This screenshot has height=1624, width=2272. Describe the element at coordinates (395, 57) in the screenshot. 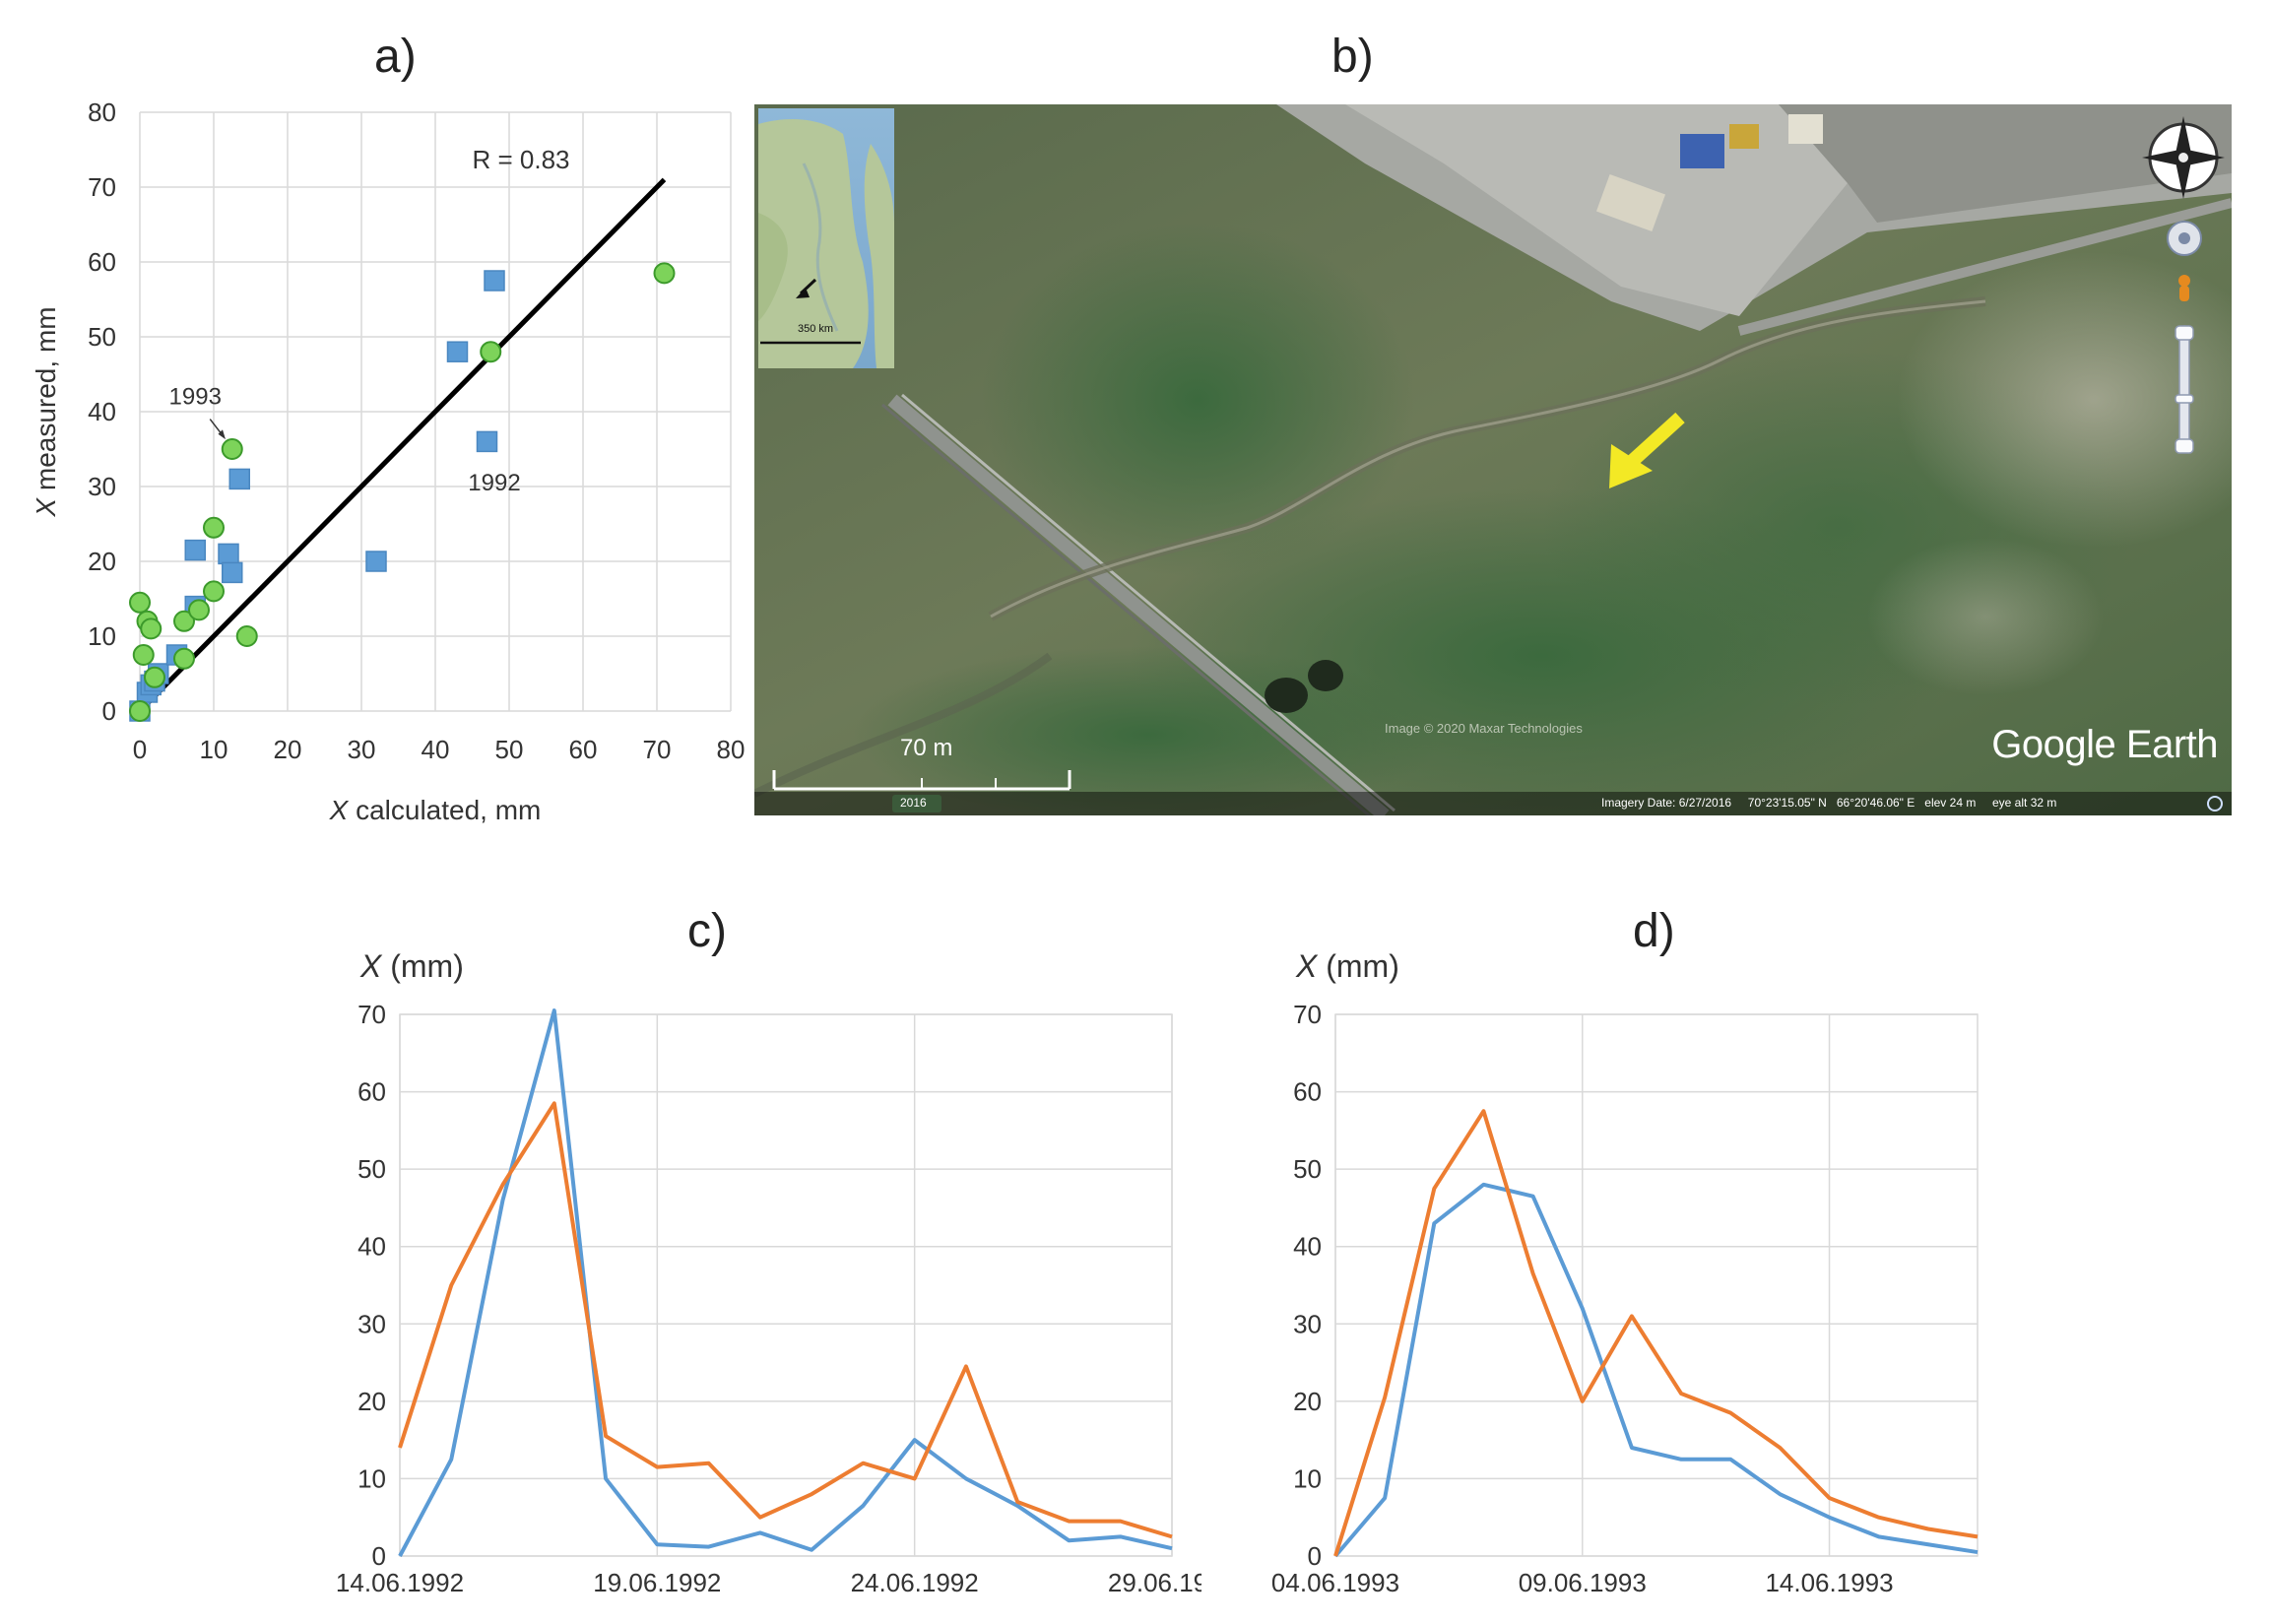

I see `panel-a-label: a)` at that location.